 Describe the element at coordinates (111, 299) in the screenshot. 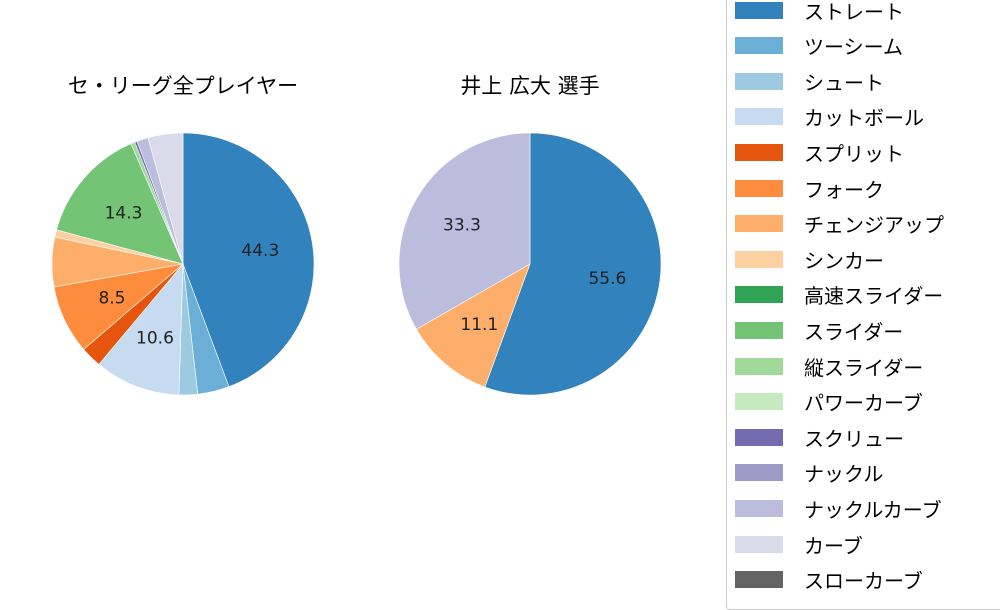

I see `slice-value-label: 8.5` at that location.